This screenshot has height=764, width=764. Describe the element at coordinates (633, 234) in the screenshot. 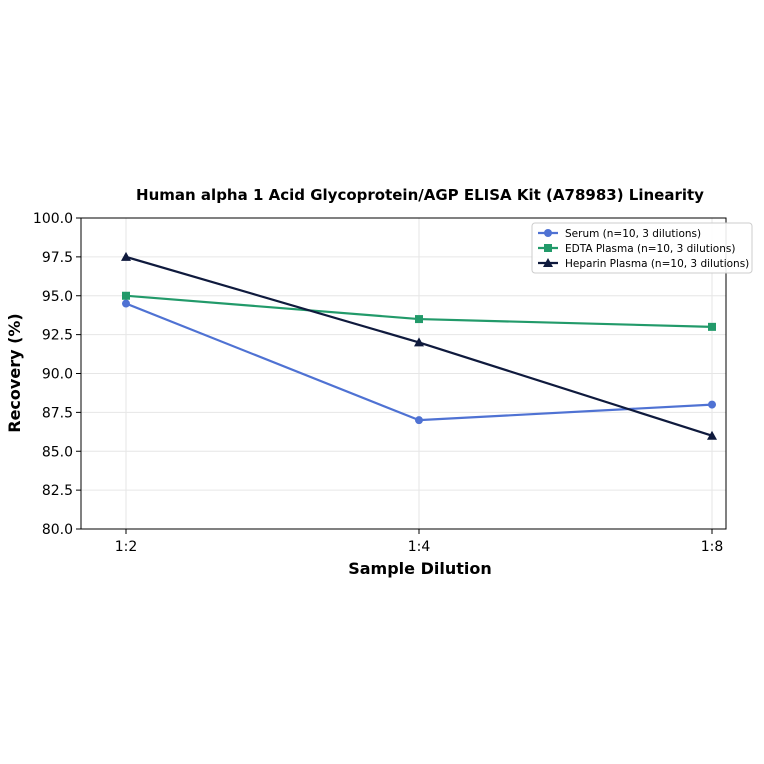

I see `legend-label: Serum (n=10, 3 dilutions)` at that location.